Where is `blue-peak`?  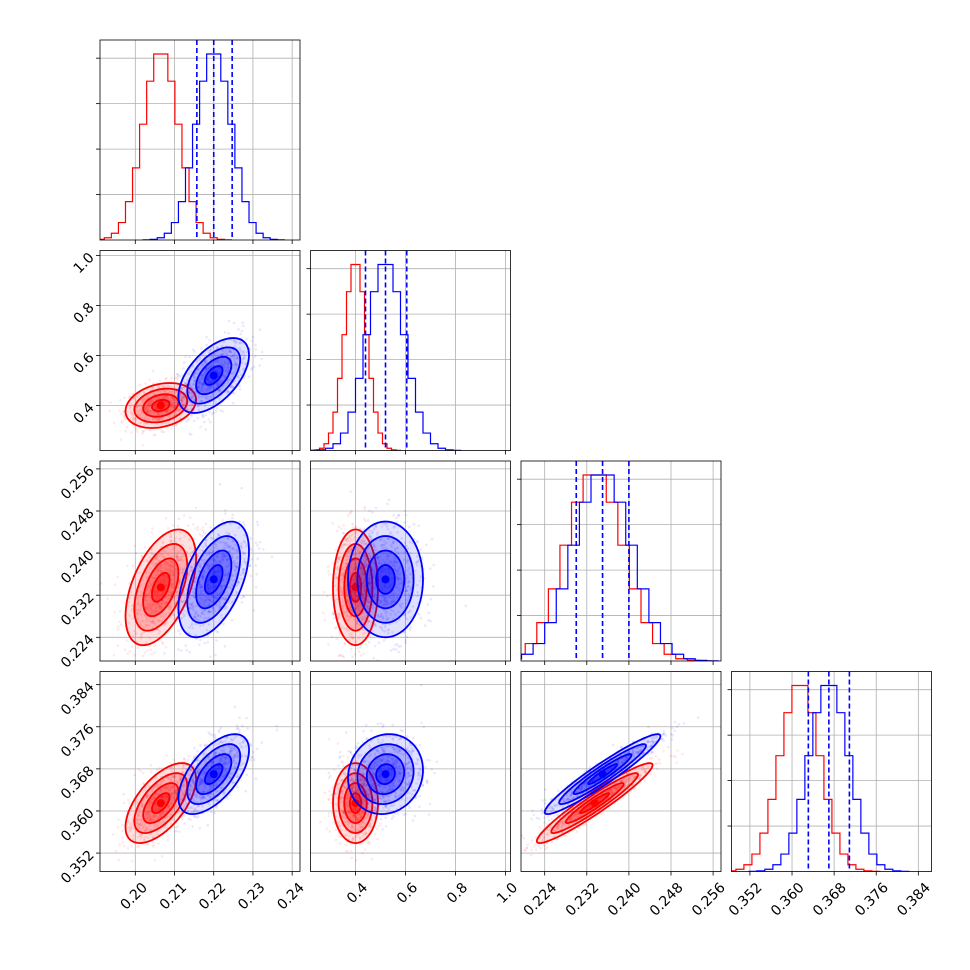 blue-peak is located at coordinates (385, 579).